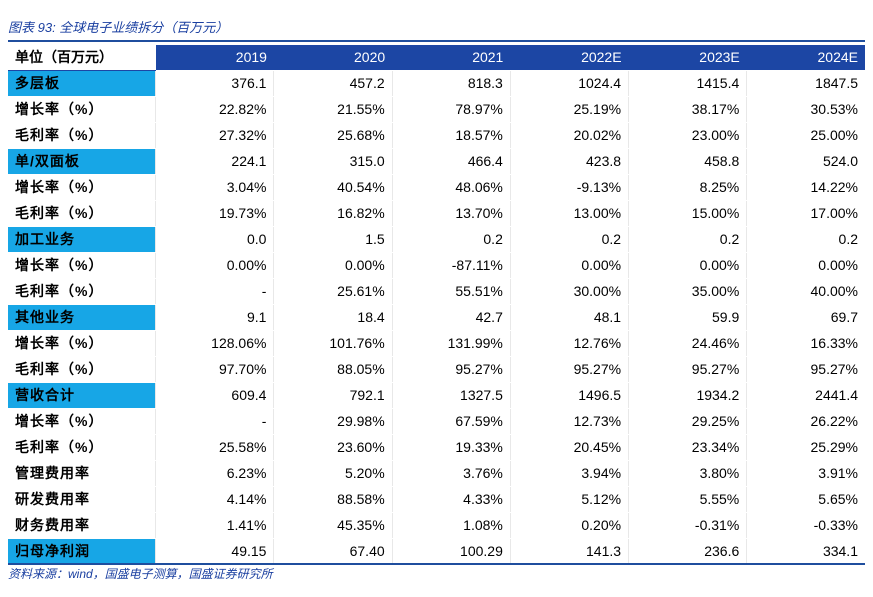 The image size is (873, 597). I want to click on table-cell: 22.82%, so click(214, 109).